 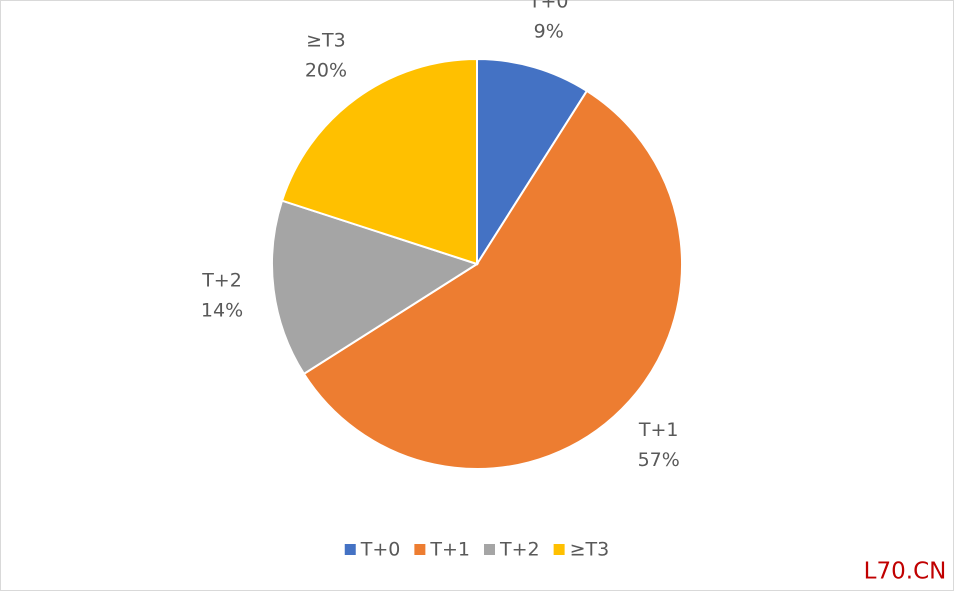 I want to click on data-label-value: 20%, so click(x=326, y=71).